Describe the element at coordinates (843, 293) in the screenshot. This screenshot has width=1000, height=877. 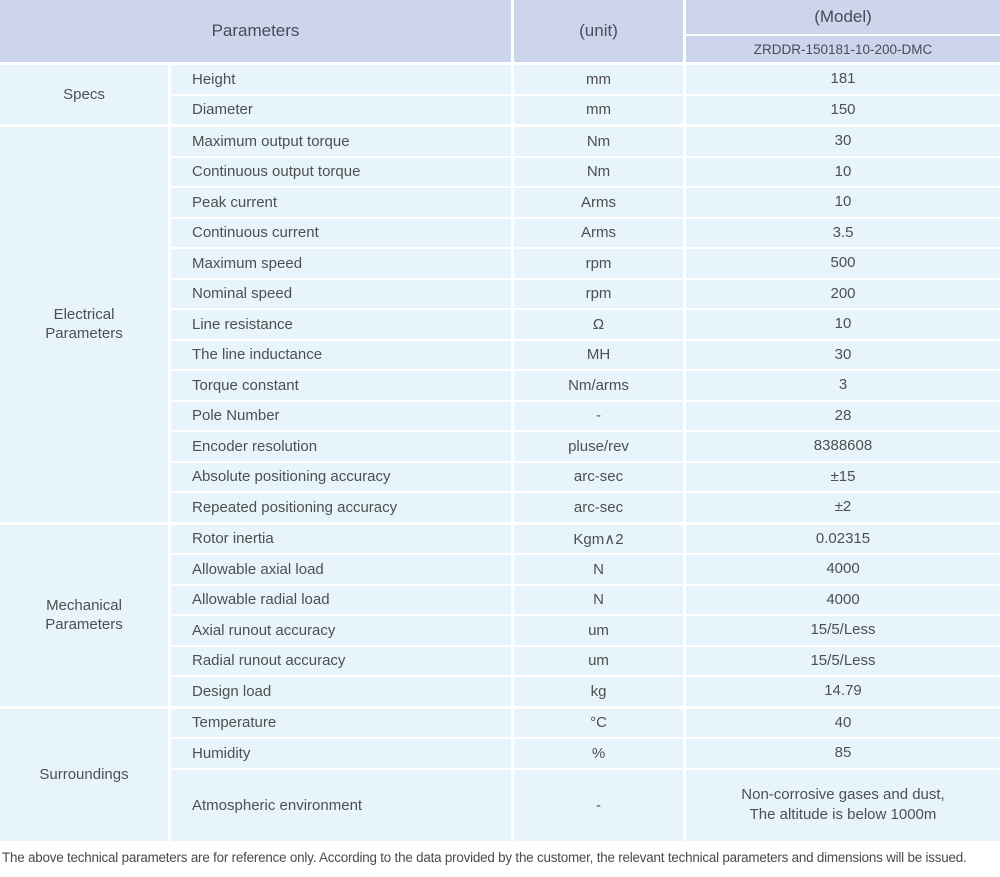
I see `value-cell: 200` at that location.